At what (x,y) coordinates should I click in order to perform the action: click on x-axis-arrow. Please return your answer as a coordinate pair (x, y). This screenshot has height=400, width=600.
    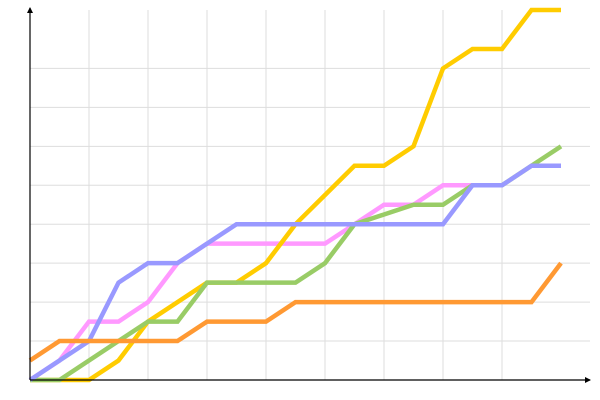
    Looking at the image, I should click on (588, 380).